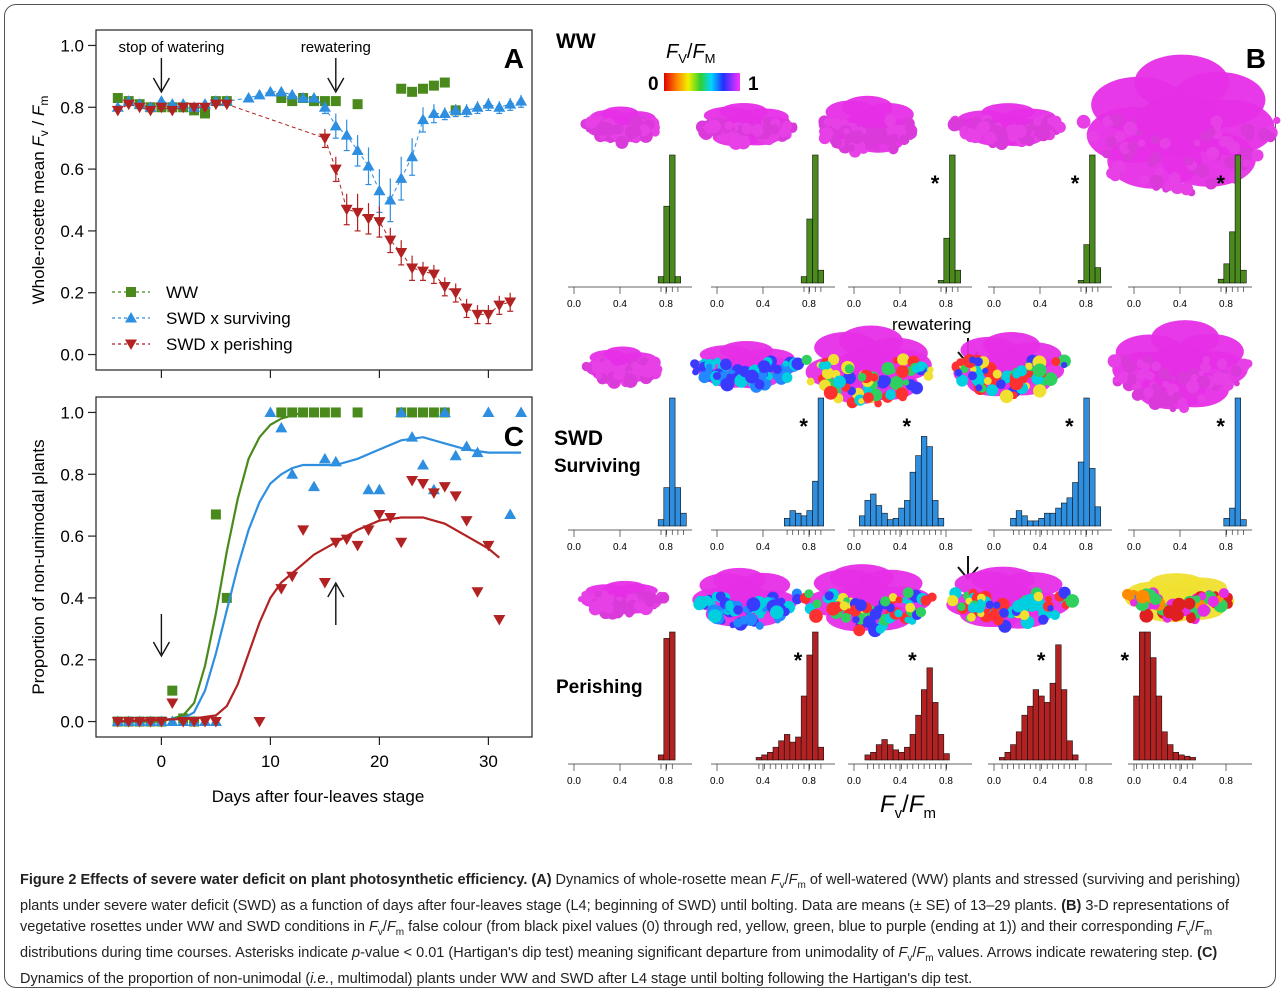  Describe the element at coordinates (599, 687) in the screenshot. I see `row-label-perishing: Perishing` at that location.